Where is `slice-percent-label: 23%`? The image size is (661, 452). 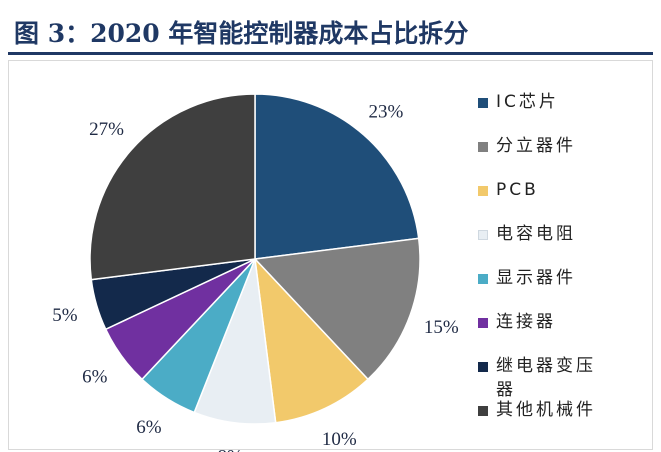
slice-percent-label: 23% is located at coordinates (386, 111).